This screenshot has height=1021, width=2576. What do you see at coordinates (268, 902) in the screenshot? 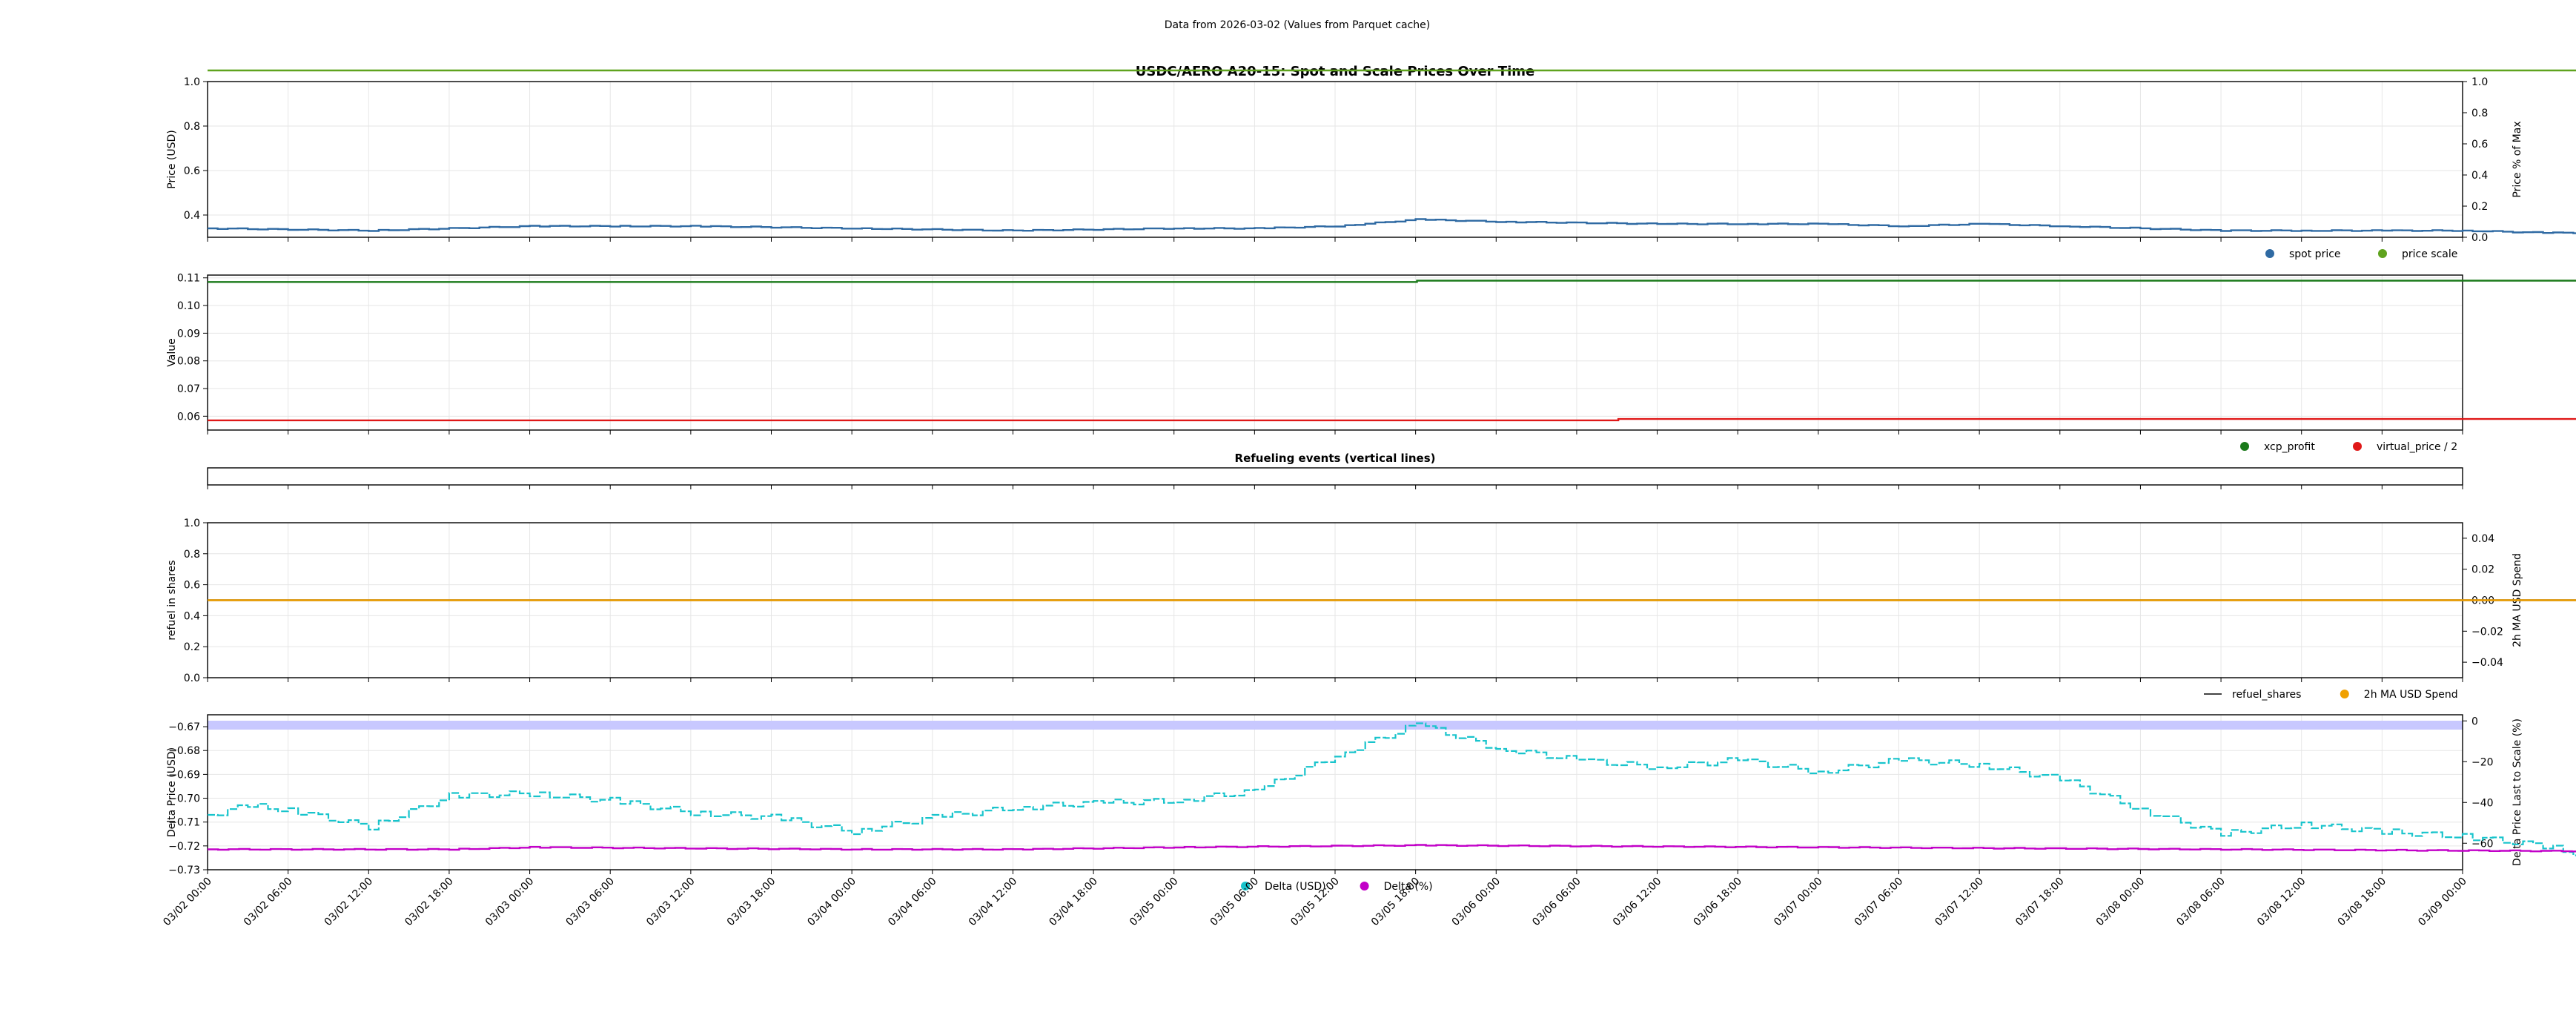
I see `x-tick-label: 03/02 06:00` at bounding box center [268, 902].